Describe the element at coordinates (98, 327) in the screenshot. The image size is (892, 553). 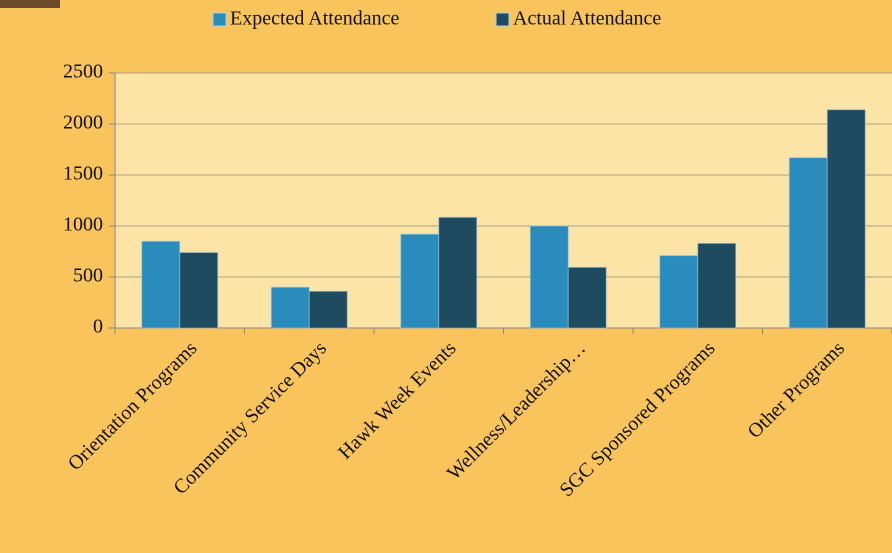
I see `y-tick-label: 0` at that location.